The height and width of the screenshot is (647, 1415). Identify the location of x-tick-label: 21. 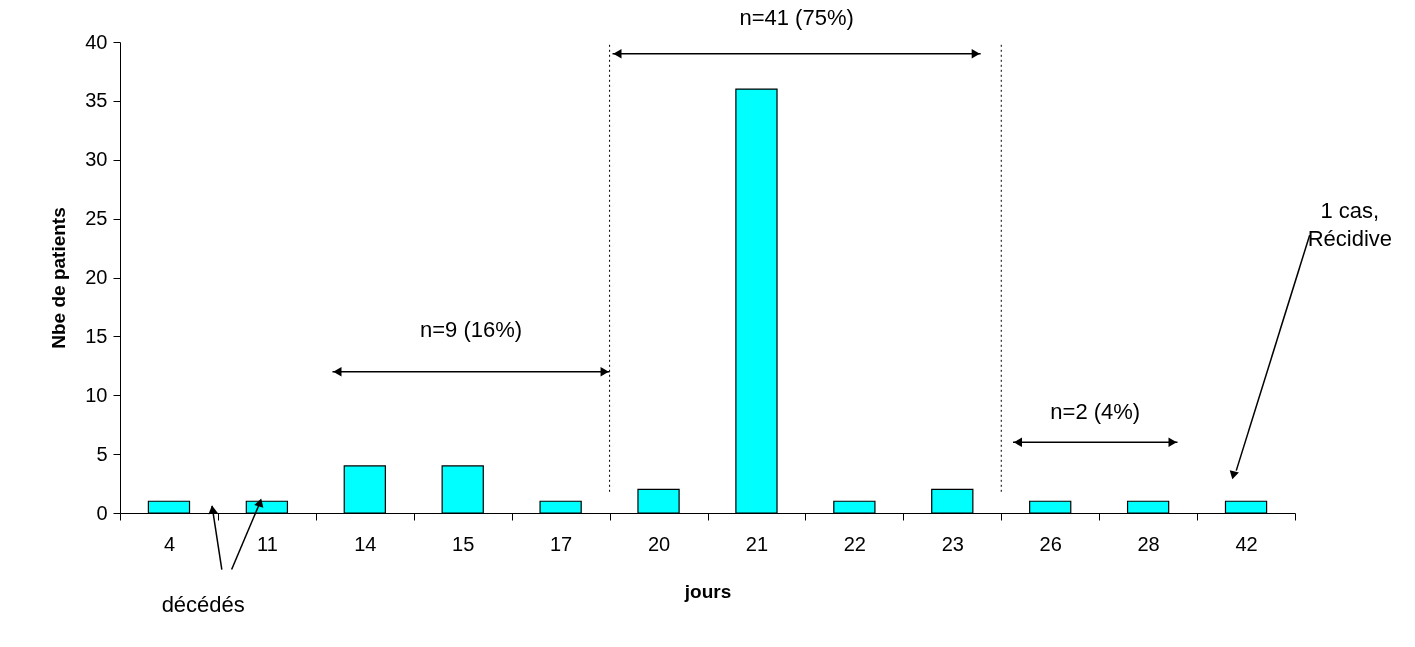
(757, 543).